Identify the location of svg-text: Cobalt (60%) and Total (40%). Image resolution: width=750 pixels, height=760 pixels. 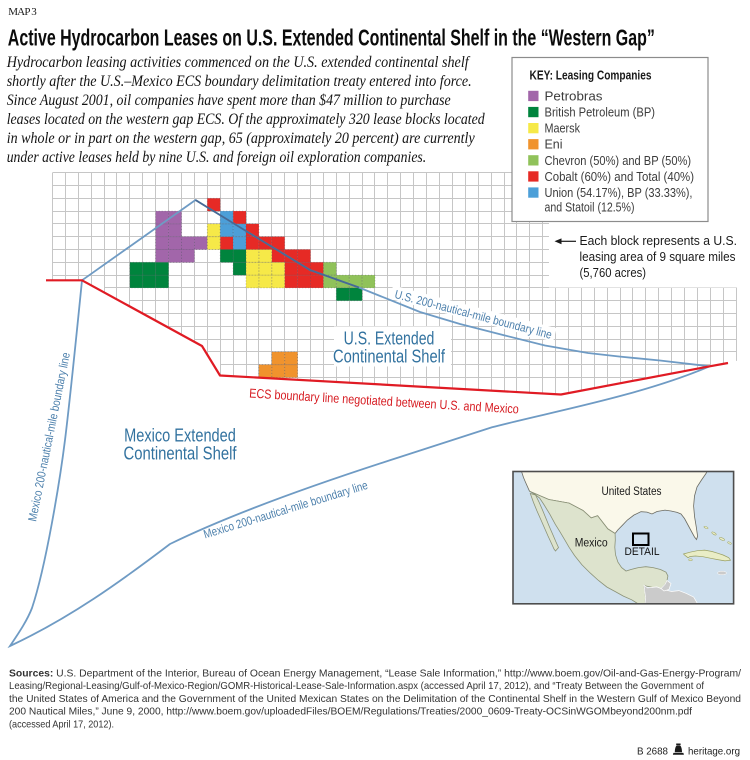
(620, 176).